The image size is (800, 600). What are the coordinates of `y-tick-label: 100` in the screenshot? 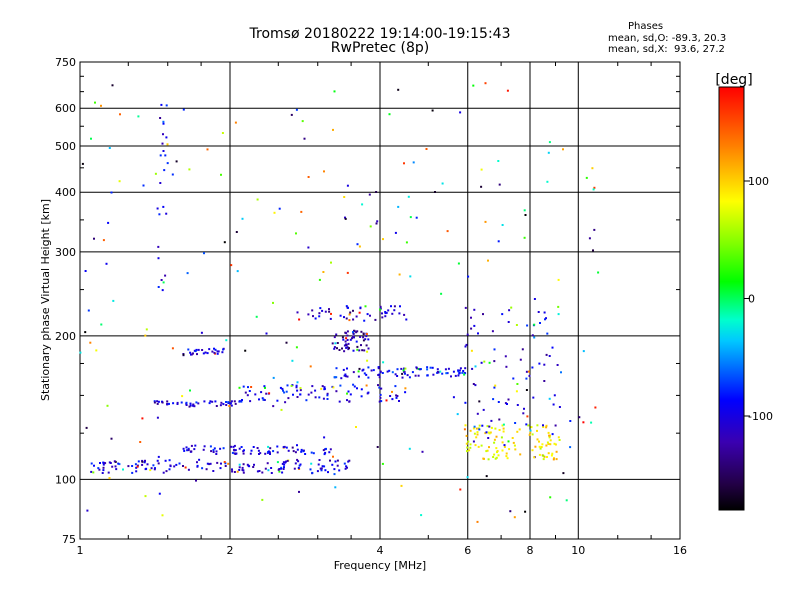 It's located at (65, 479).